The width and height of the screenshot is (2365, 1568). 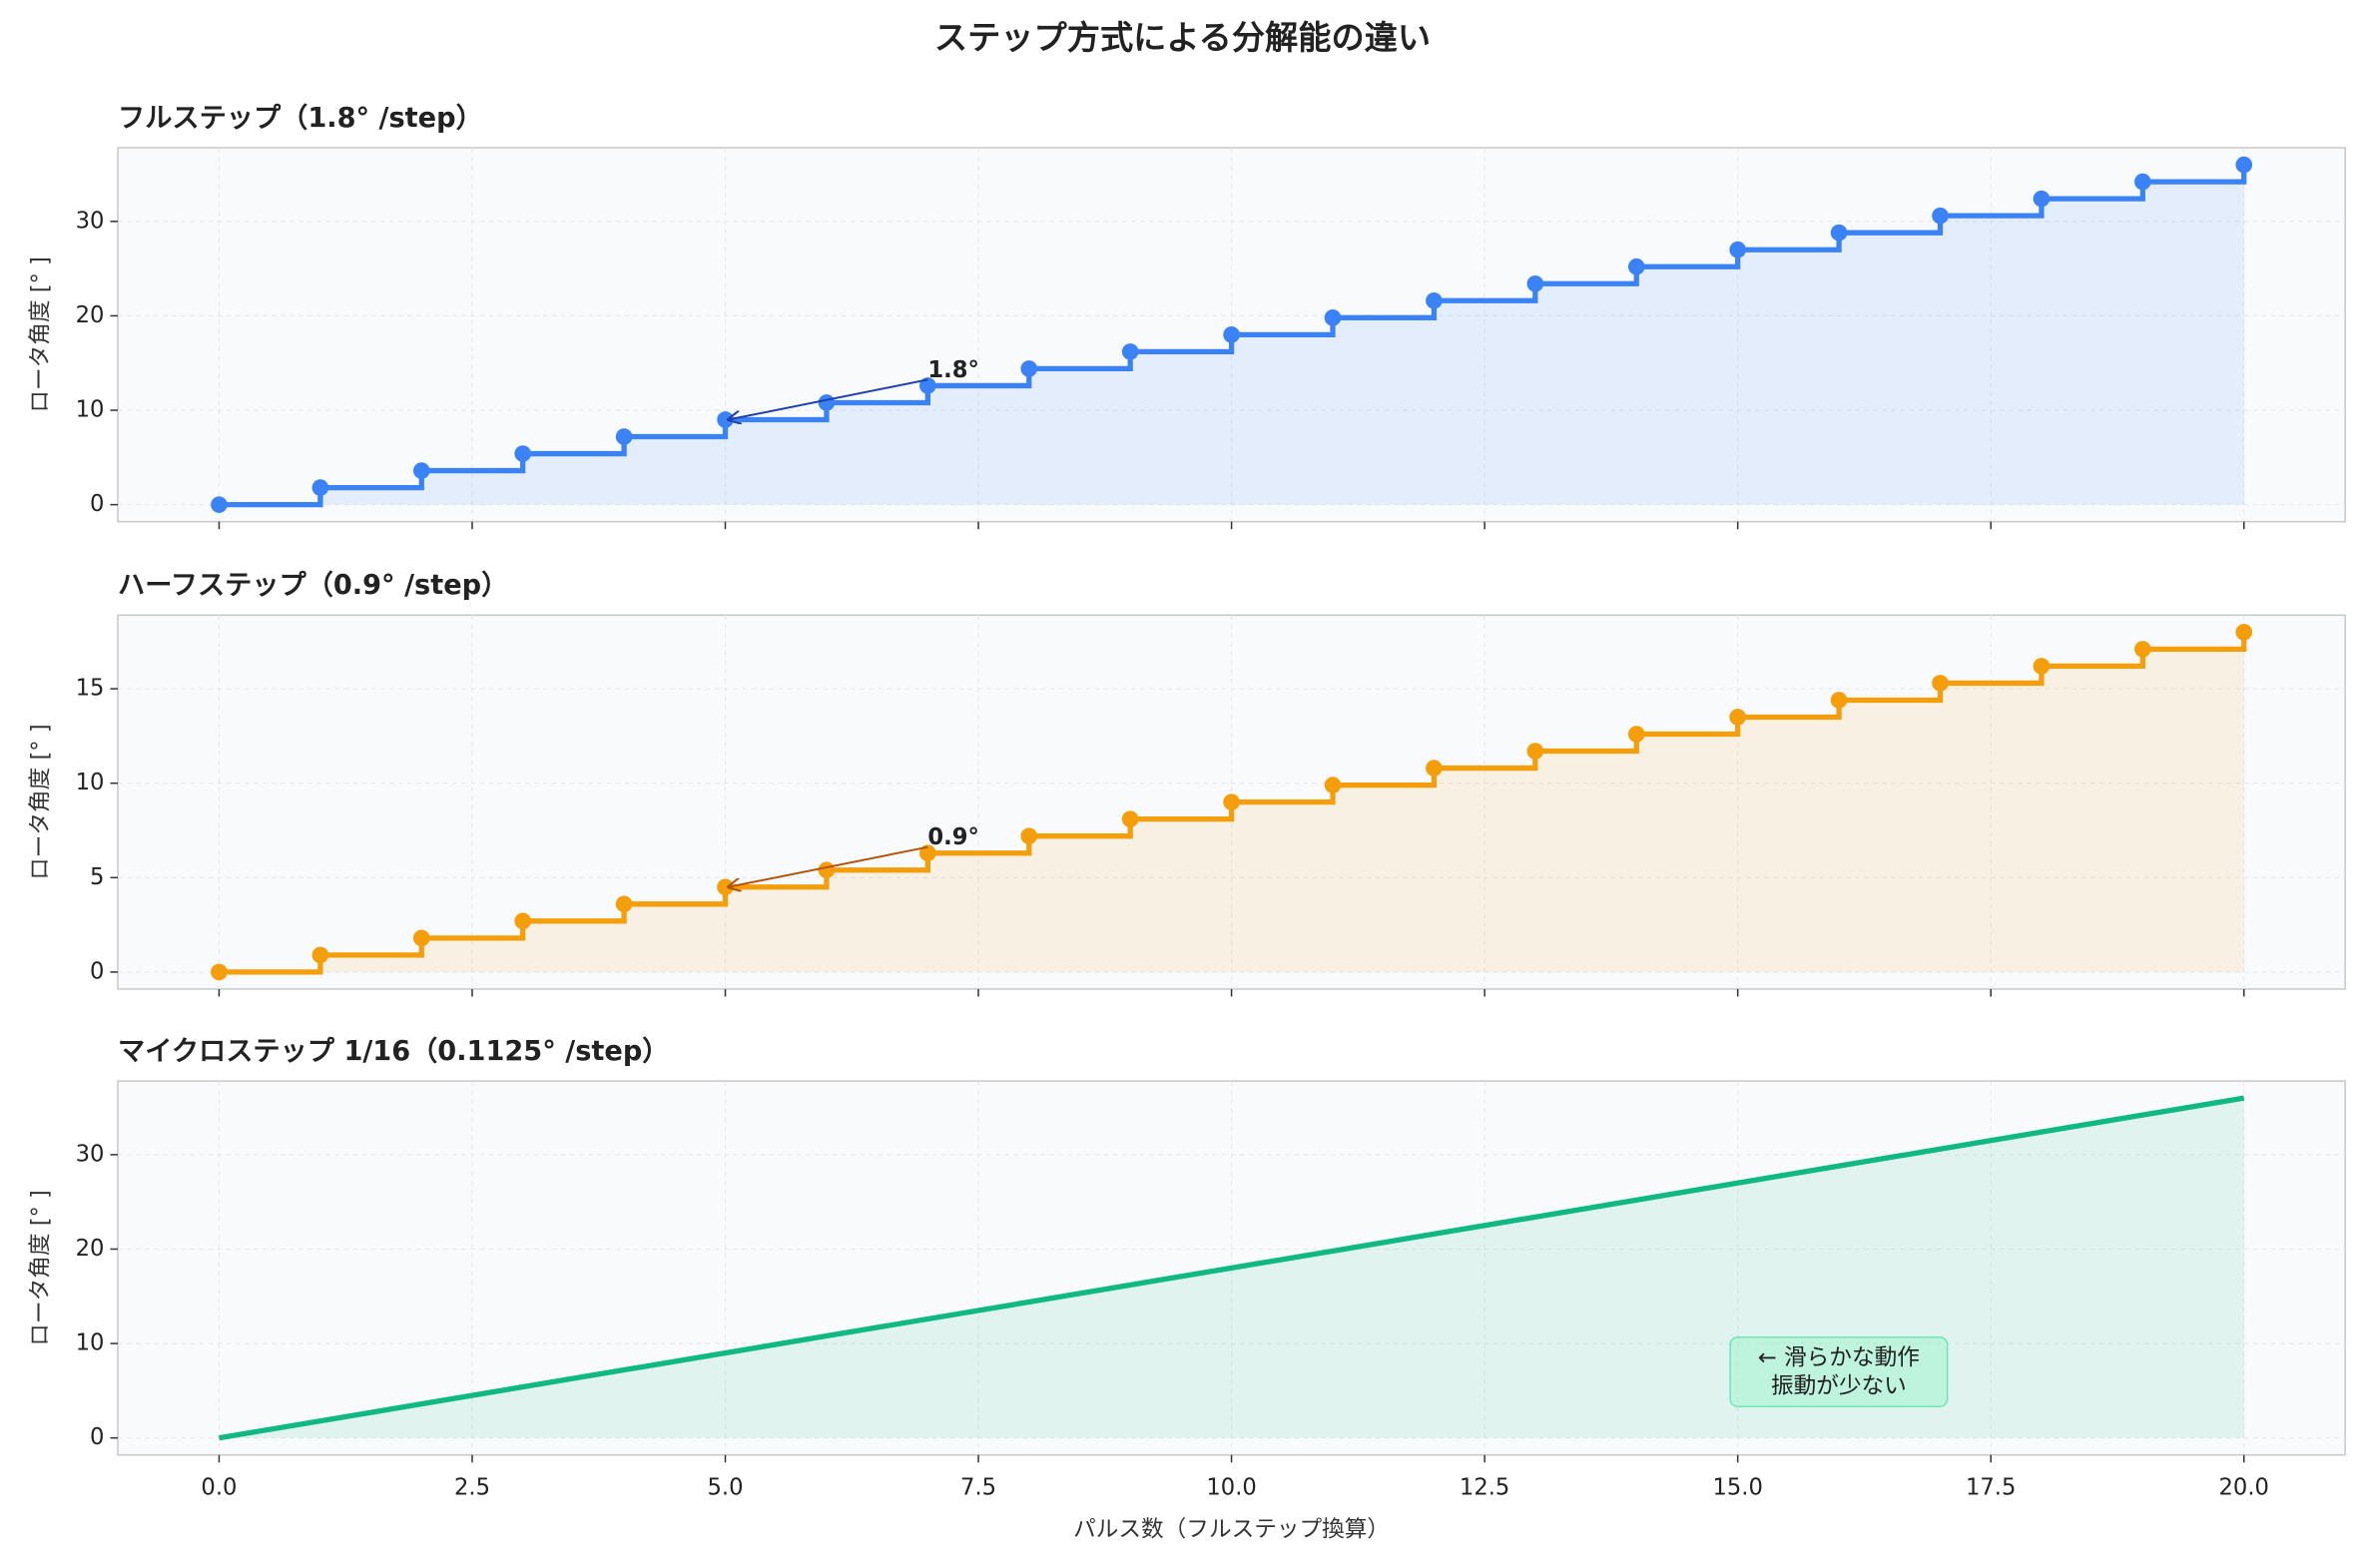 I want to click on x-tick-label: 10.0, so click(x=1231, y=1487).